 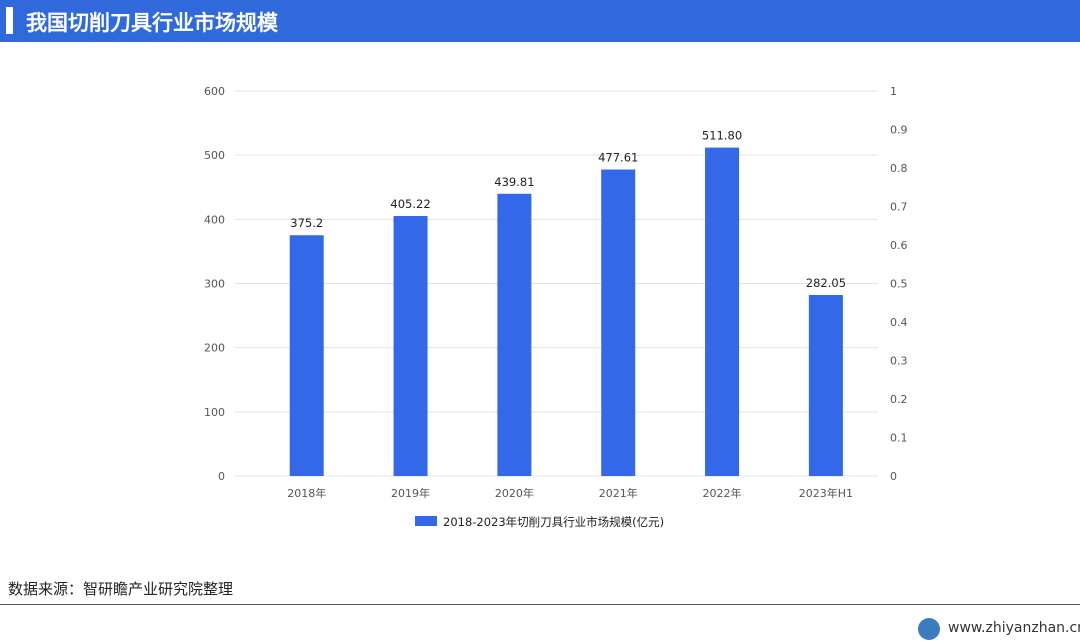 I want to click on legend-swatch, so click(x=426, y=521).